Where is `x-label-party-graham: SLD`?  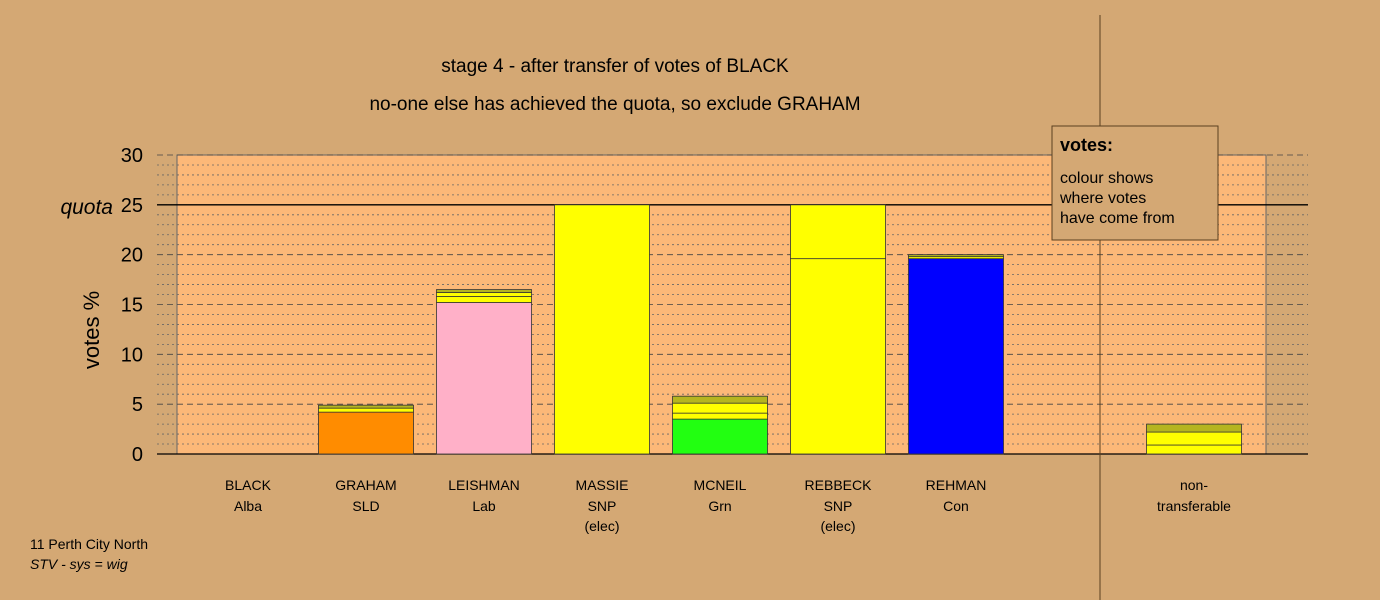 x-label-party-graham: SLD is located at coordinates (365, 506).